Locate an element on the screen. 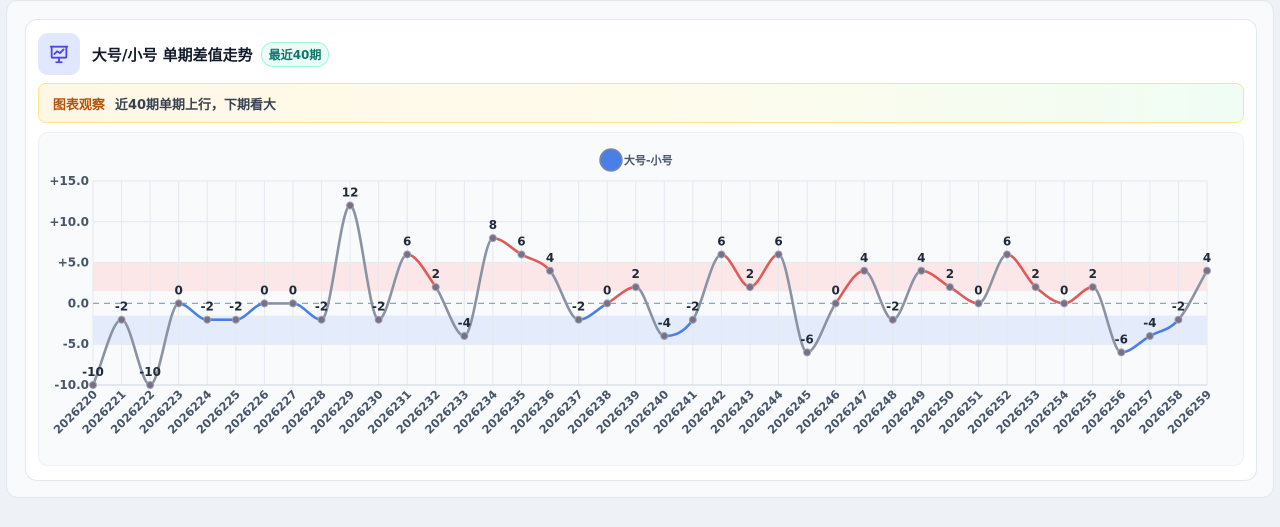 The image size is (1280, 527). y-tick-label: -5.0 is located at coordinates (76, 344).